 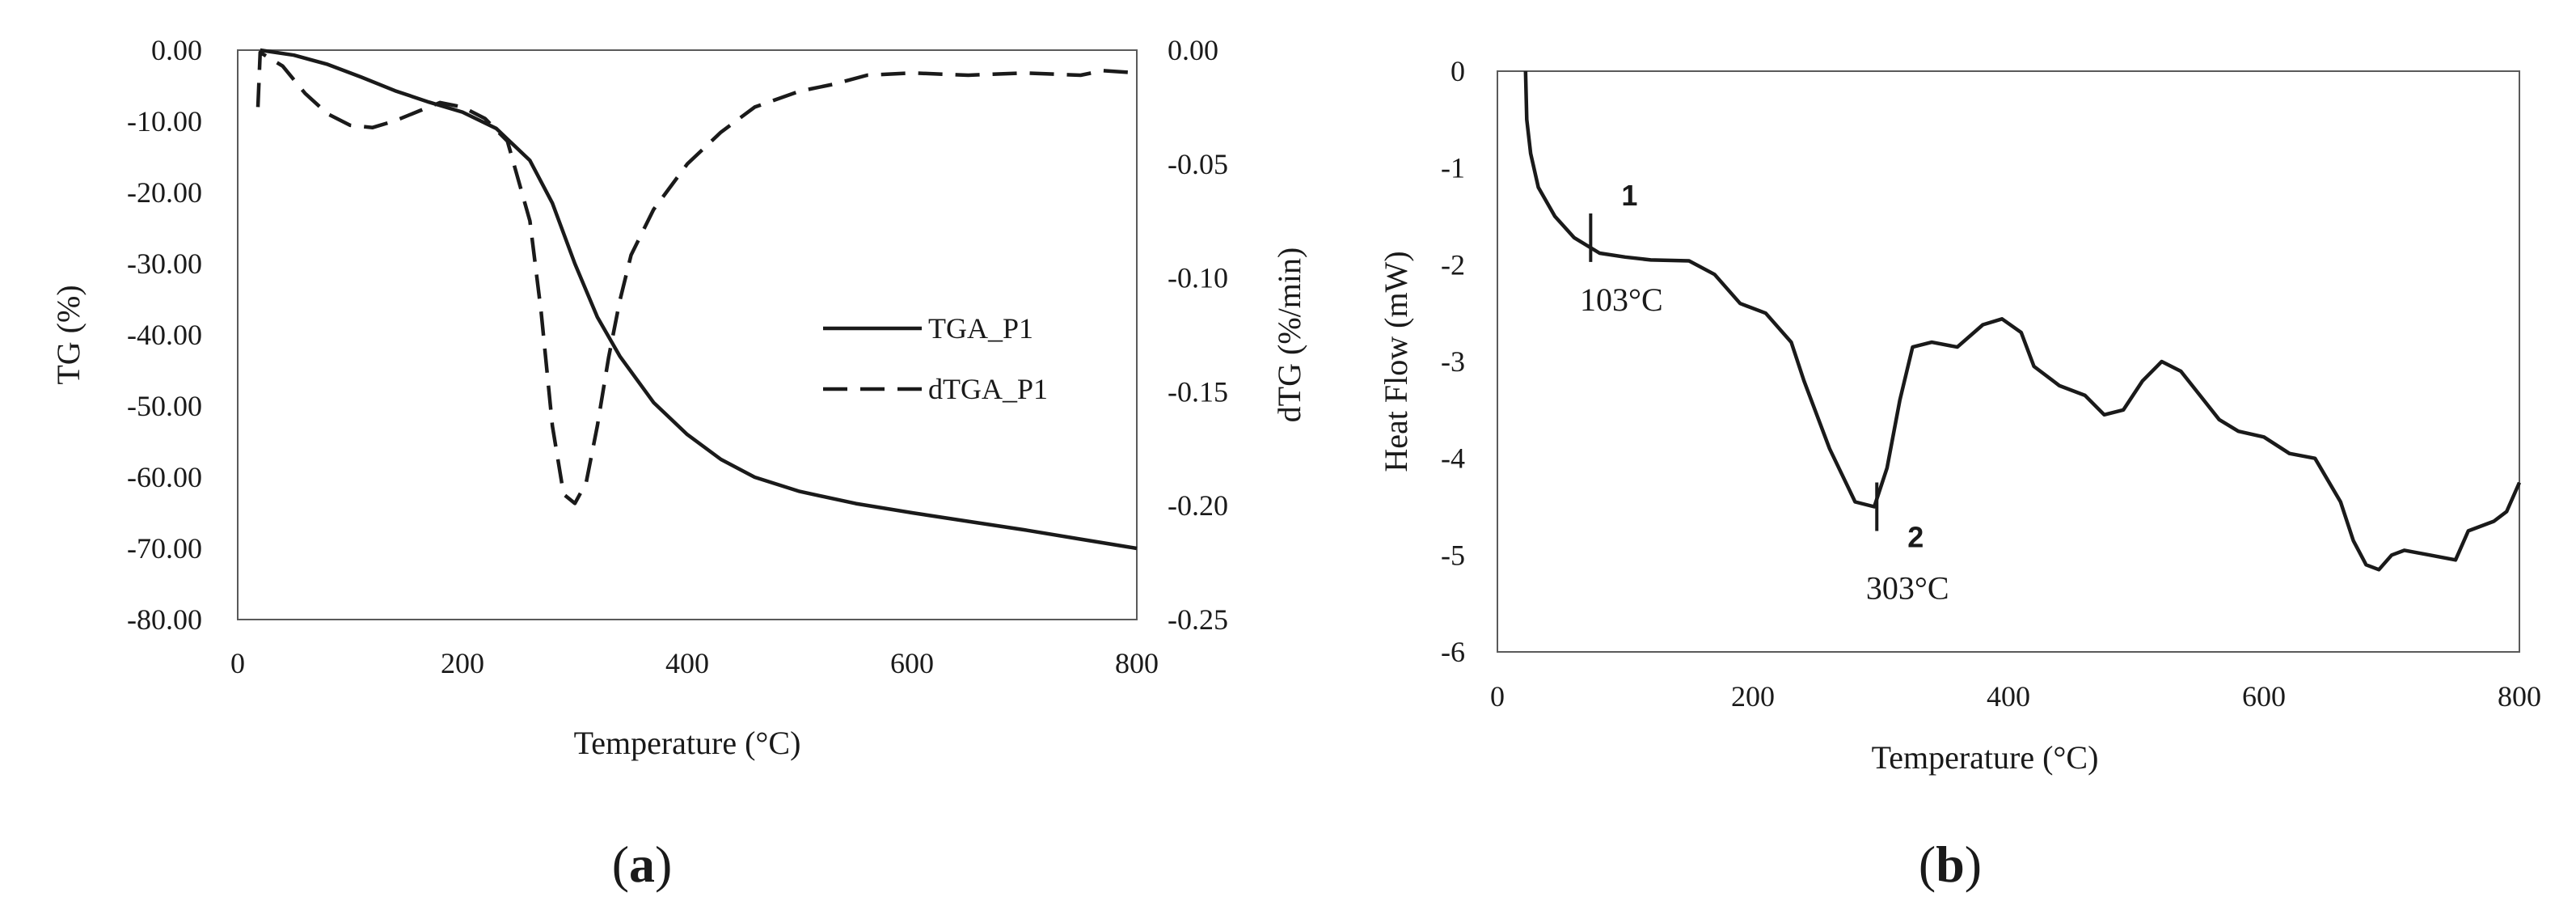 What do you see at coordinates (642, 864) in the screenshot?
I see `panel-label-a: (a)` at bounding box center [642, 864].